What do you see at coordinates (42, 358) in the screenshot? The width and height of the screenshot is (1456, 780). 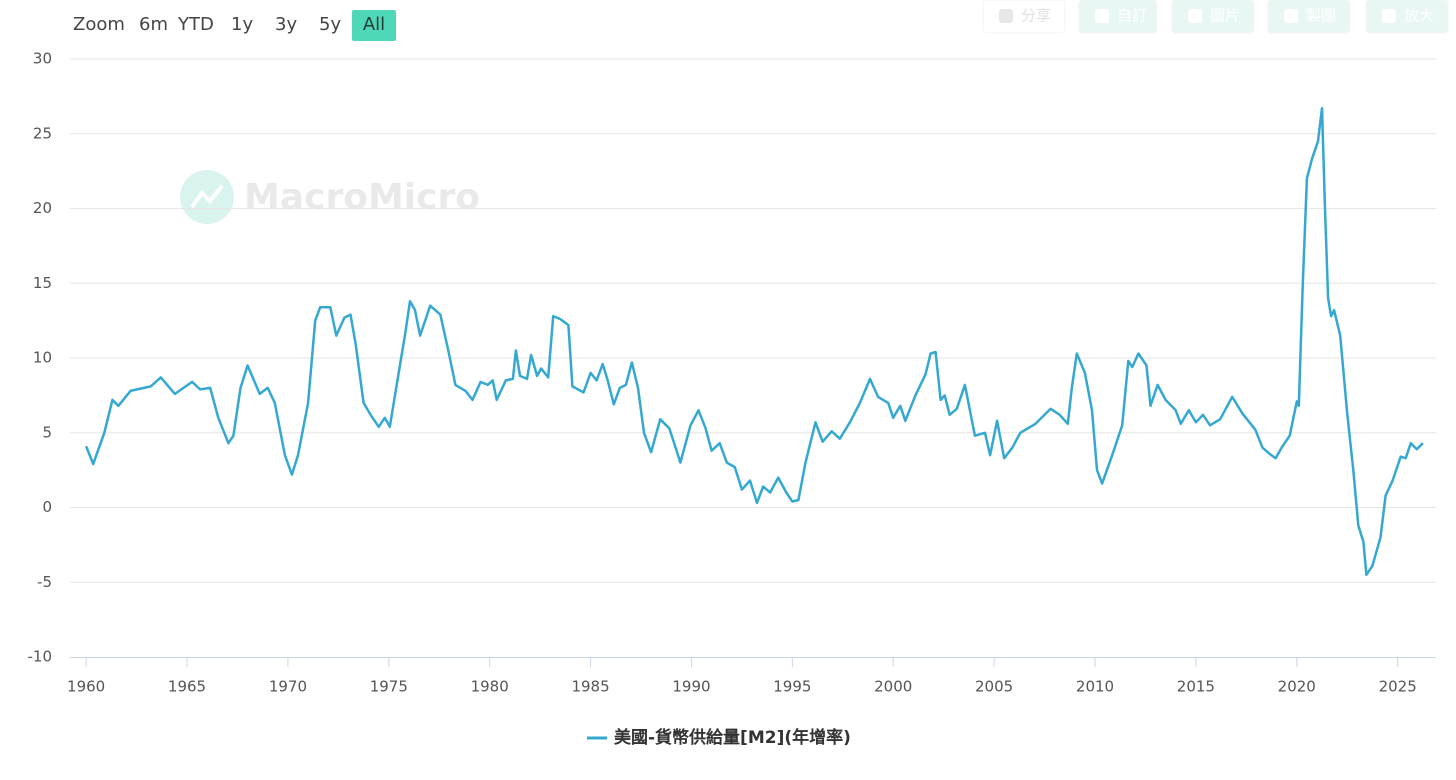 I see `y-tick-label: 10` at bounding box center [42, 358].